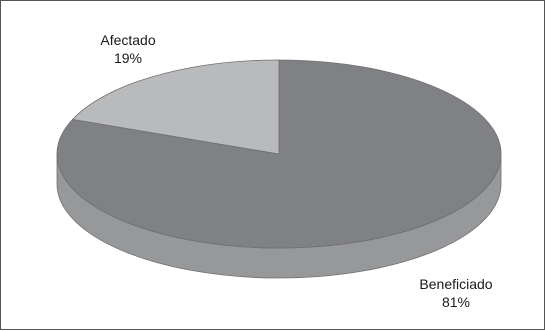  Describe the element at coordinates (456, 293) in the screenshot. I see `slice-label-beneficiado: Beneficiado 81%` at that location.